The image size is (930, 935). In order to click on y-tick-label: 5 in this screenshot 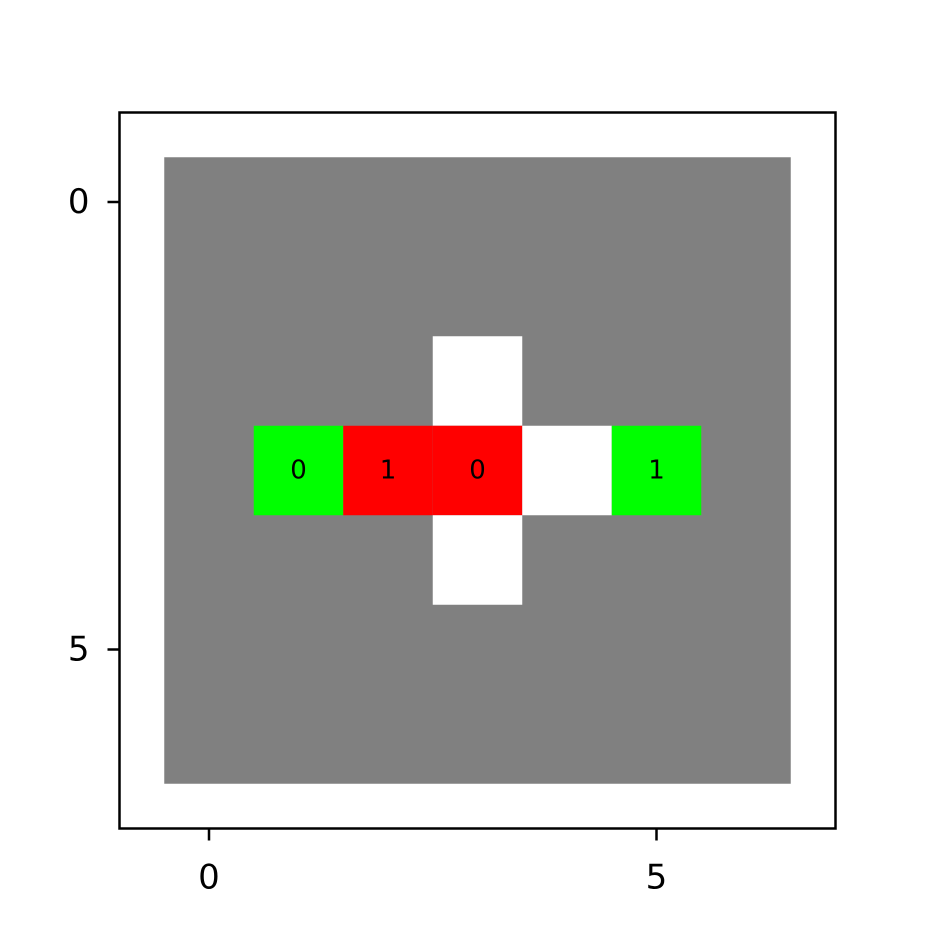, I will do `click(79, 650)`.